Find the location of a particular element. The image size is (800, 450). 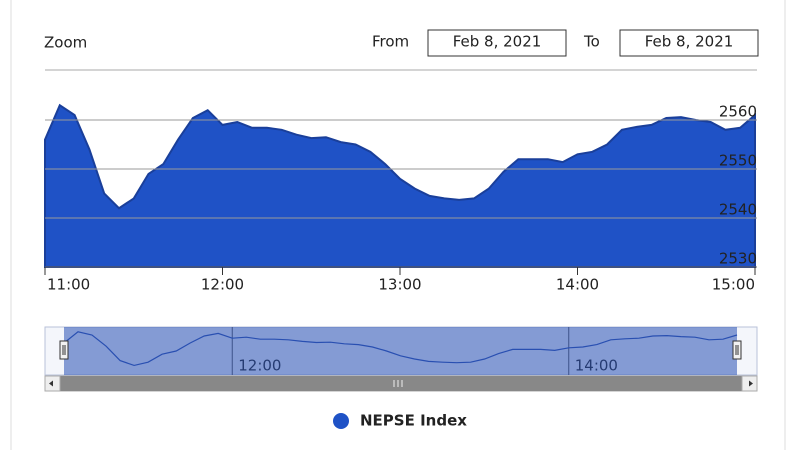

y-tick-label: 2560 is located at coordinates (738, 112).